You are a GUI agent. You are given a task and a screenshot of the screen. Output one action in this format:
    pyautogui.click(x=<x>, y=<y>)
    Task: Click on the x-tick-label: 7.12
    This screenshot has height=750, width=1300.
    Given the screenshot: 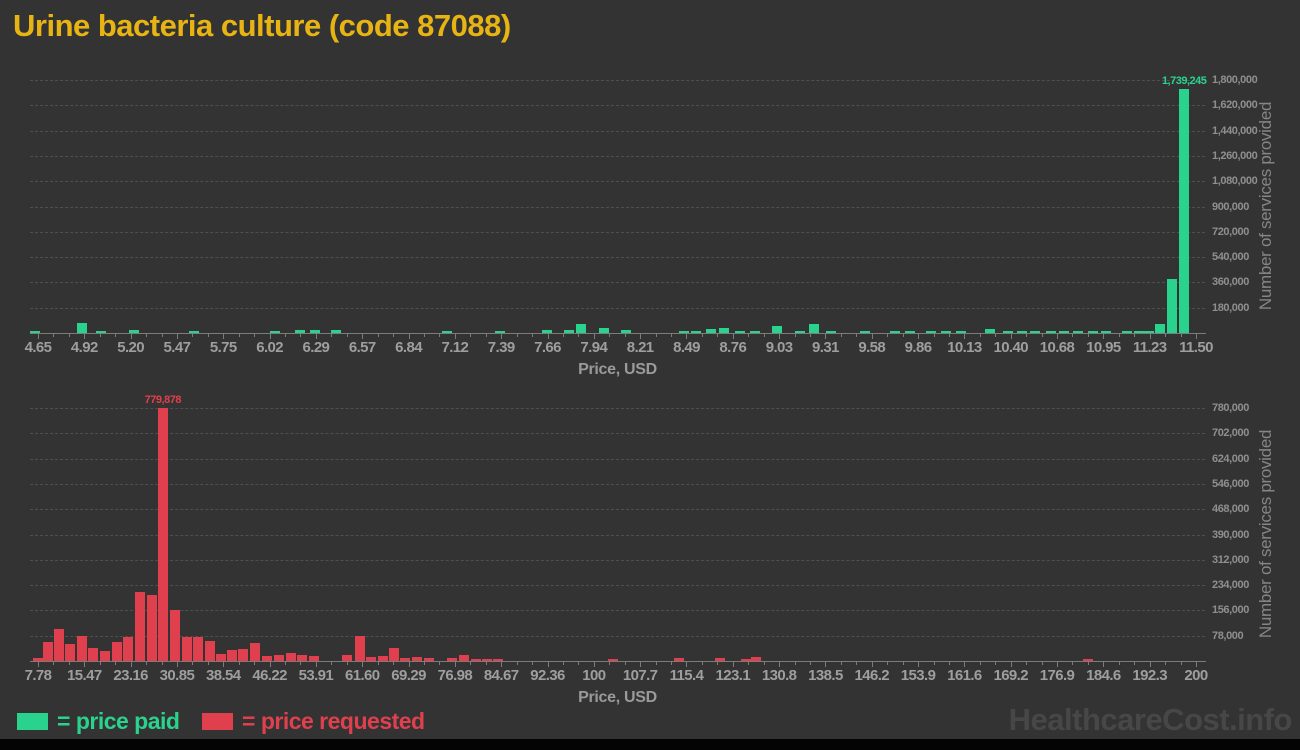 What is the action you would take?
    pyautogui.click(x=455, y=347)
    